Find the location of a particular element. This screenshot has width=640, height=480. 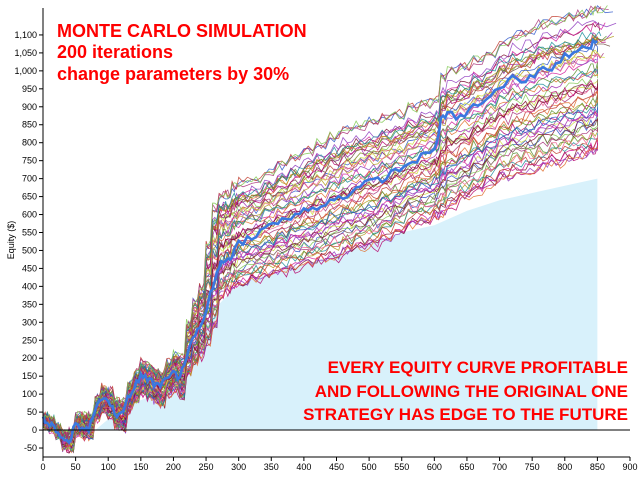

y-tick-label: 0 is located at coordinates (34, 430).